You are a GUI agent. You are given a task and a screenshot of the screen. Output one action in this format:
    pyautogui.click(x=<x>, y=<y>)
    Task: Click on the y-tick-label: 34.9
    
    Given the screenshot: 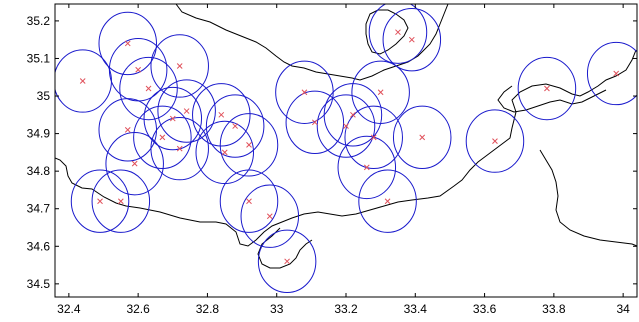 What is the action you would take?
    pyautogui.click(x=39, y=134)
    